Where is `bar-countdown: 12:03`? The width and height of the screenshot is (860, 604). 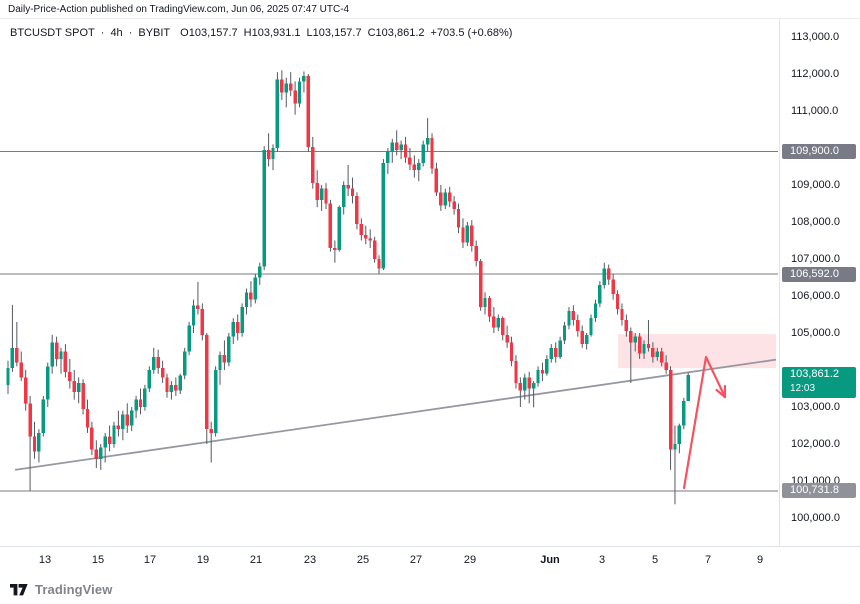
bar-countdown: 12:03 is located at coordinates (803, 389).